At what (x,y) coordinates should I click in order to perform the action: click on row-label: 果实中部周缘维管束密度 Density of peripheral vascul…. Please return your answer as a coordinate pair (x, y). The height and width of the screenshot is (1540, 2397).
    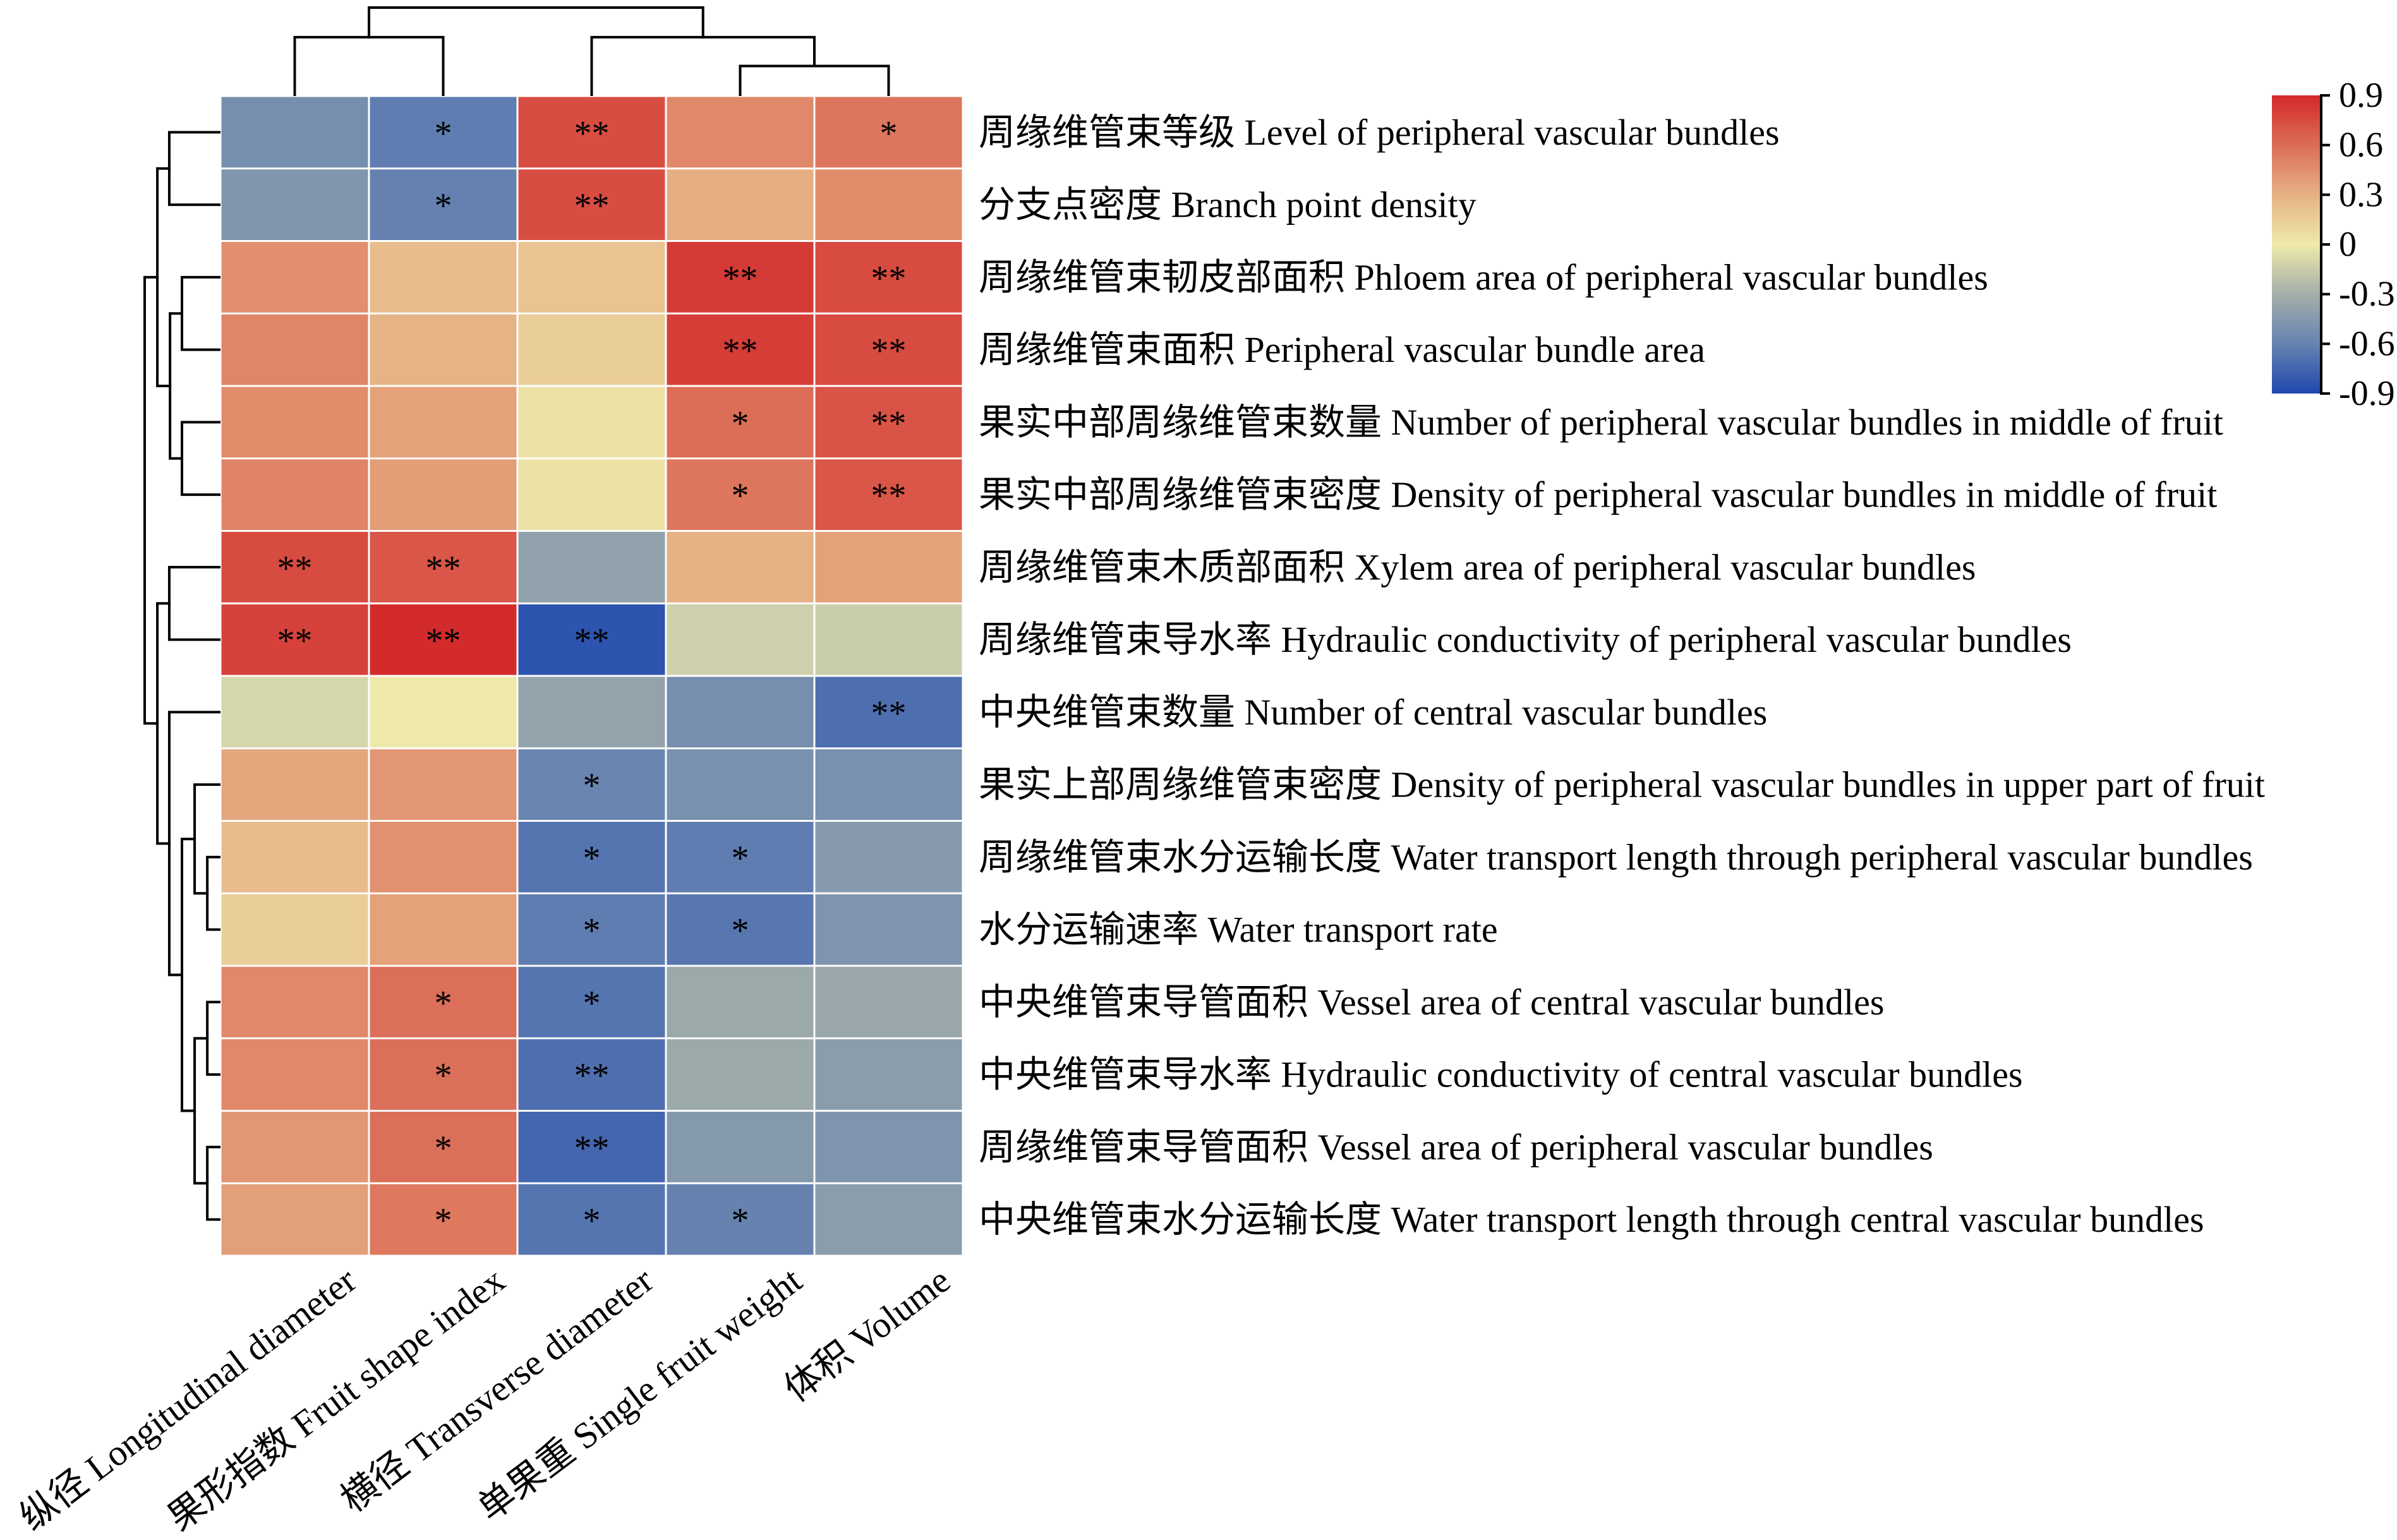
    Looking at the image, I should click on (1598, 494).